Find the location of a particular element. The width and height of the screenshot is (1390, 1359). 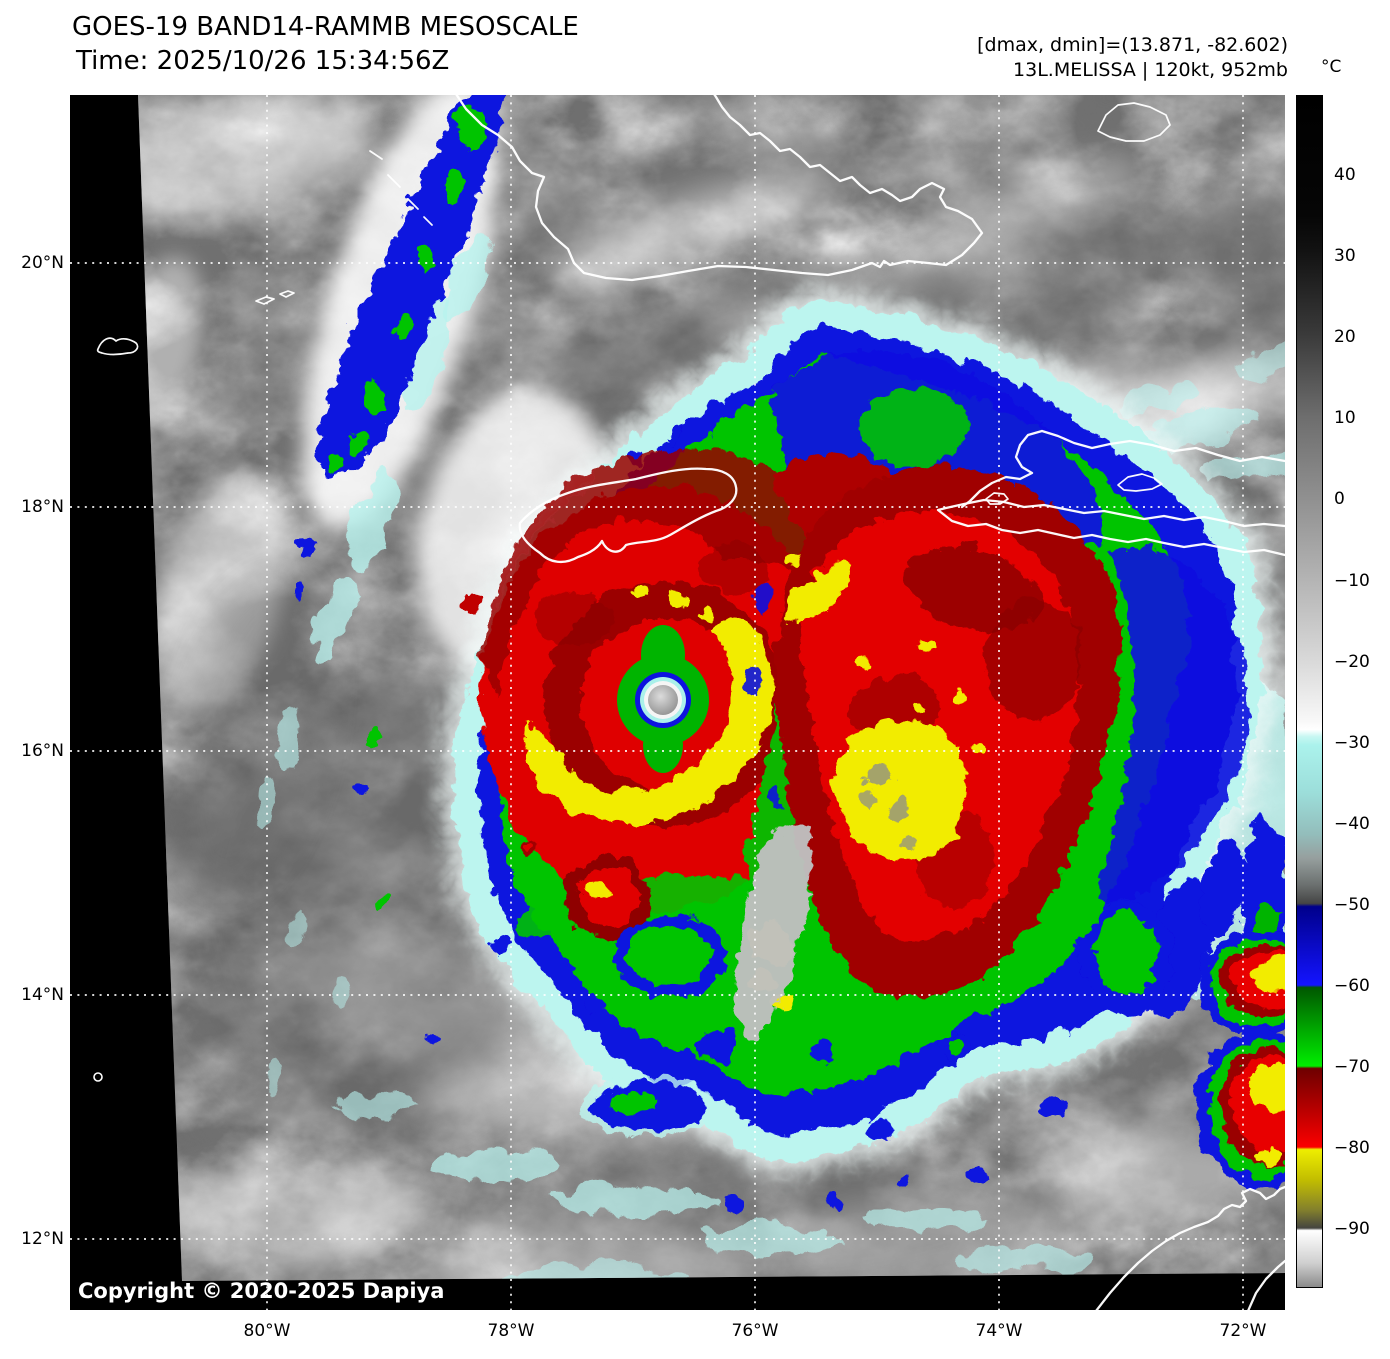

colorbar-tick-label: −30 is located at coordinates (1352, 742).